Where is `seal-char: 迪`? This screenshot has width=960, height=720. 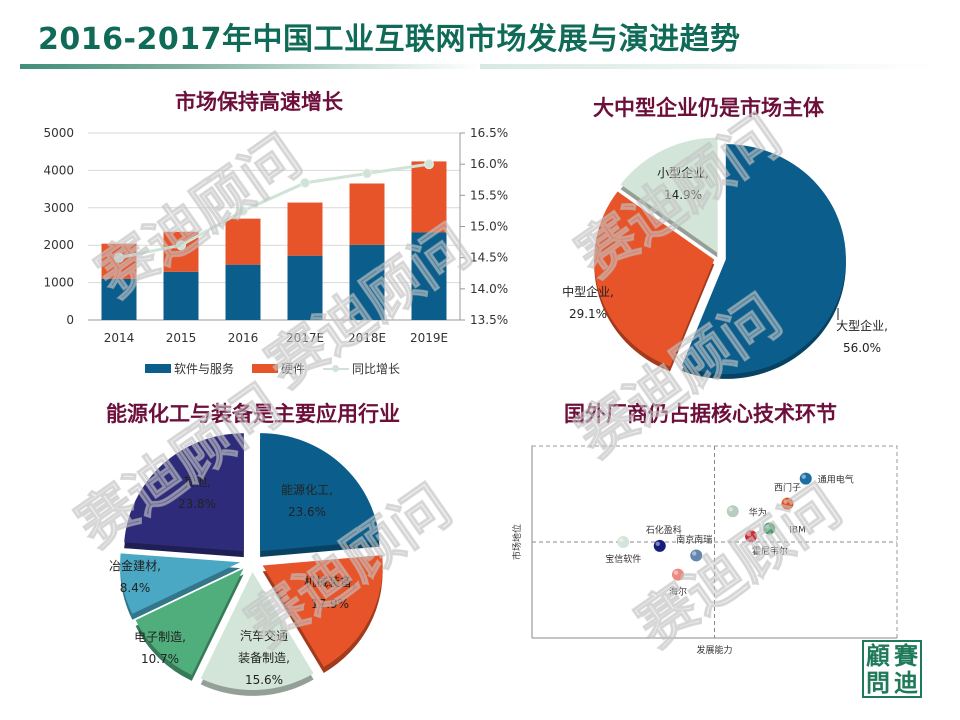
seal-char: 迪 is located at coordinates (906, 682).